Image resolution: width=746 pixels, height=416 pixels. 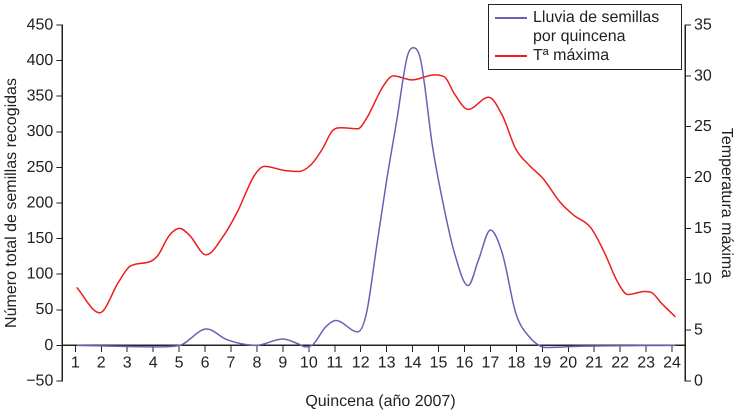 What do you see at coordinates (703, 75) in the screenshot?
I see `y2-tick-label: 30` at bounding box center [703, 75].